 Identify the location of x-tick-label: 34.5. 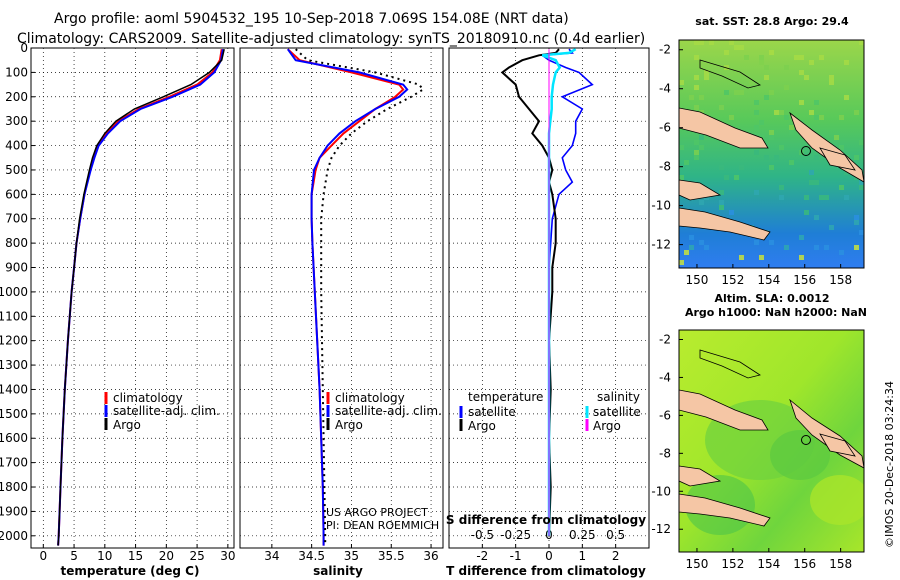
(311, 556).